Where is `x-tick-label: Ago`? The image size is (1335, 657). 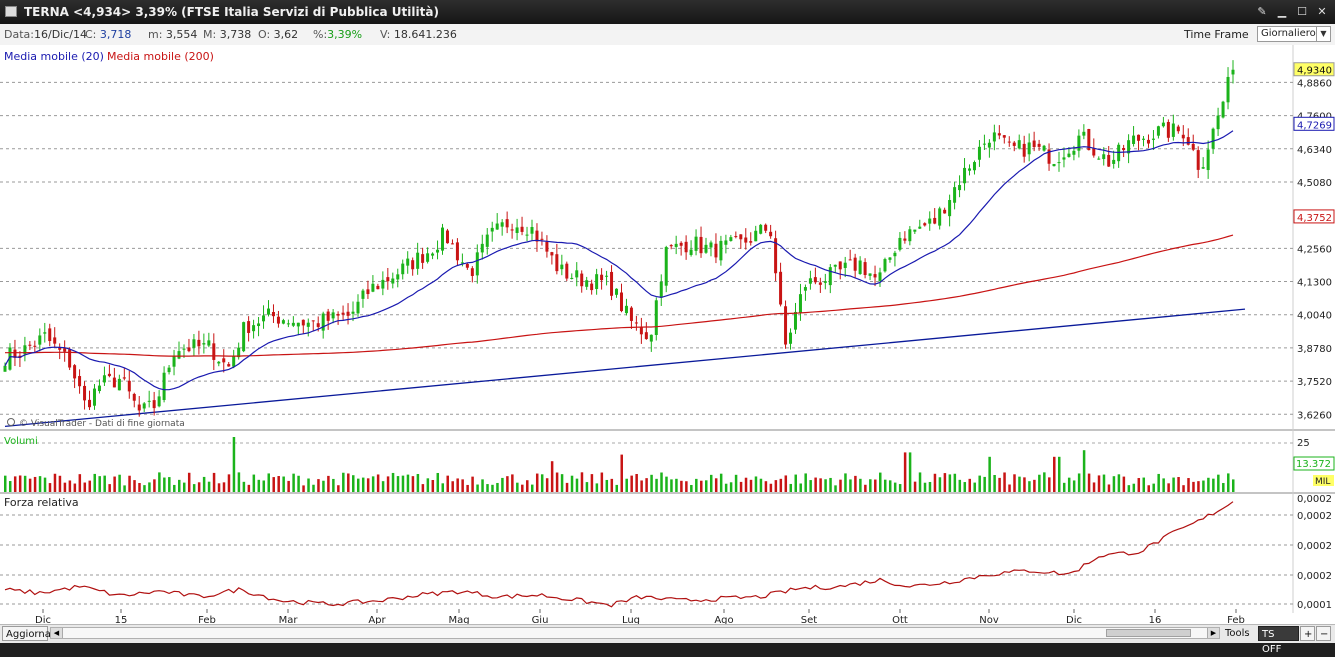
x-tick-label: Ago is located at coordinates (723, 620).